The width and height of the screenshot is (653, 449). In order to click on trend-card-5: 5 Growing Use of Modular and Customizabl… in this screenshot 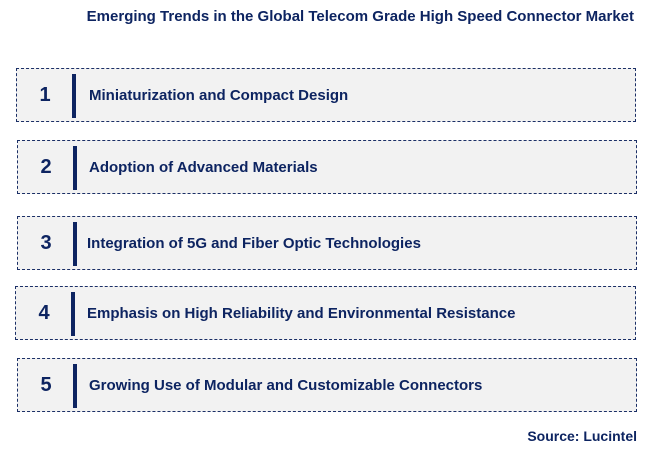, I will do `click(327, 385)`.